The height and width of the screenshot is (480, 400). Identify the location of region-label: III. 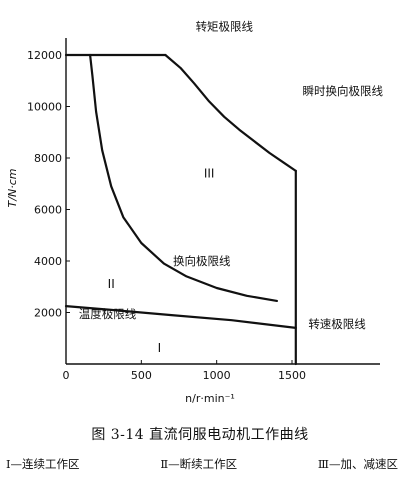
(209, 173).